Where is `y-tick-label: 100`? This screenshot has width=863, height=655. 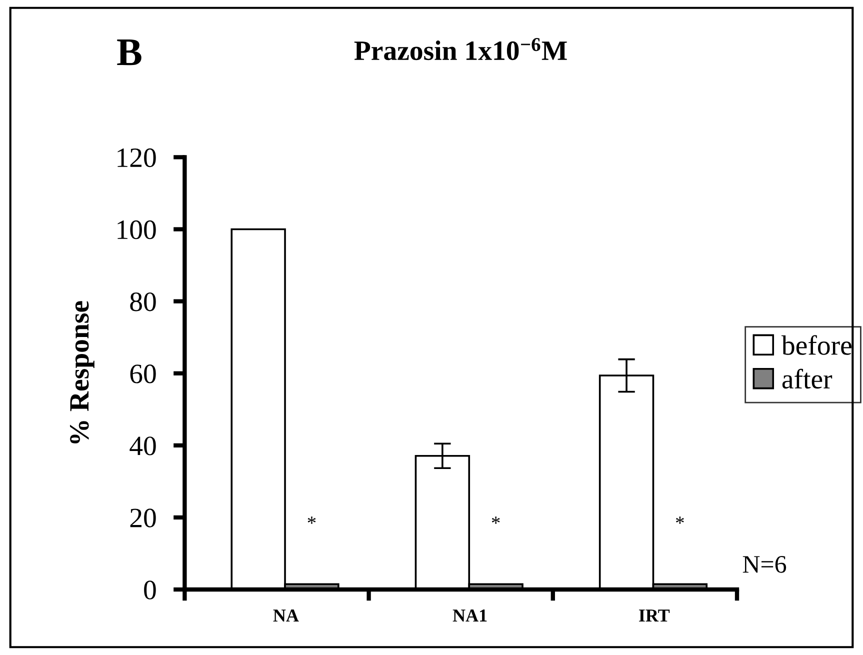 y-tick-label: 100 is located at coordinates (137, 230).